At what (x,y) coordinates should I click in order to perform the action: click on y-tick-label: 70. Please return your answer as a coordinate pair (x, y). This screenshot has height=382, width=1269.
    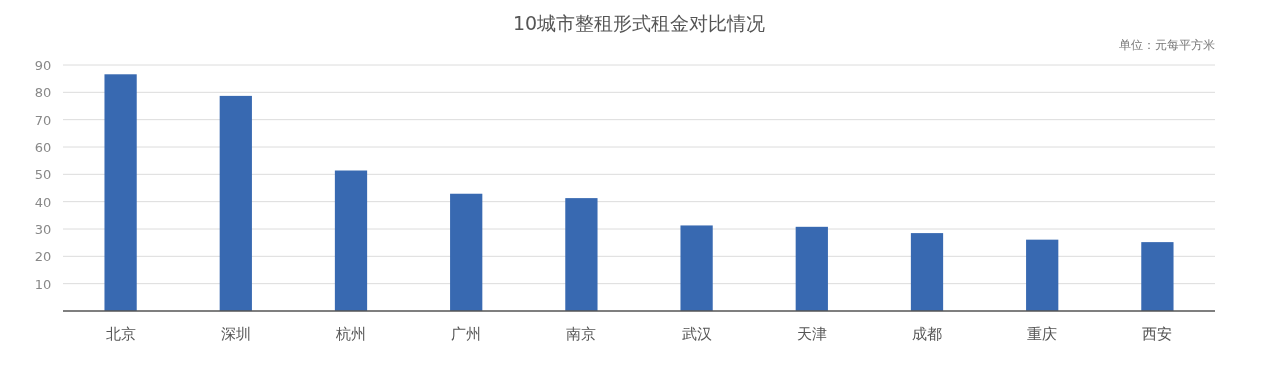
    Looking at the image, I should click on (43, 120).